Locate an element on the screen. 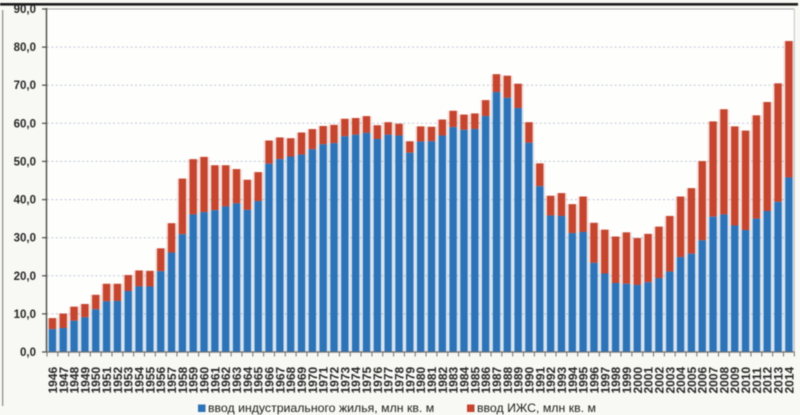 The image size is (800, 415). svg-text: 1961 is located at coordinates (215, 379).